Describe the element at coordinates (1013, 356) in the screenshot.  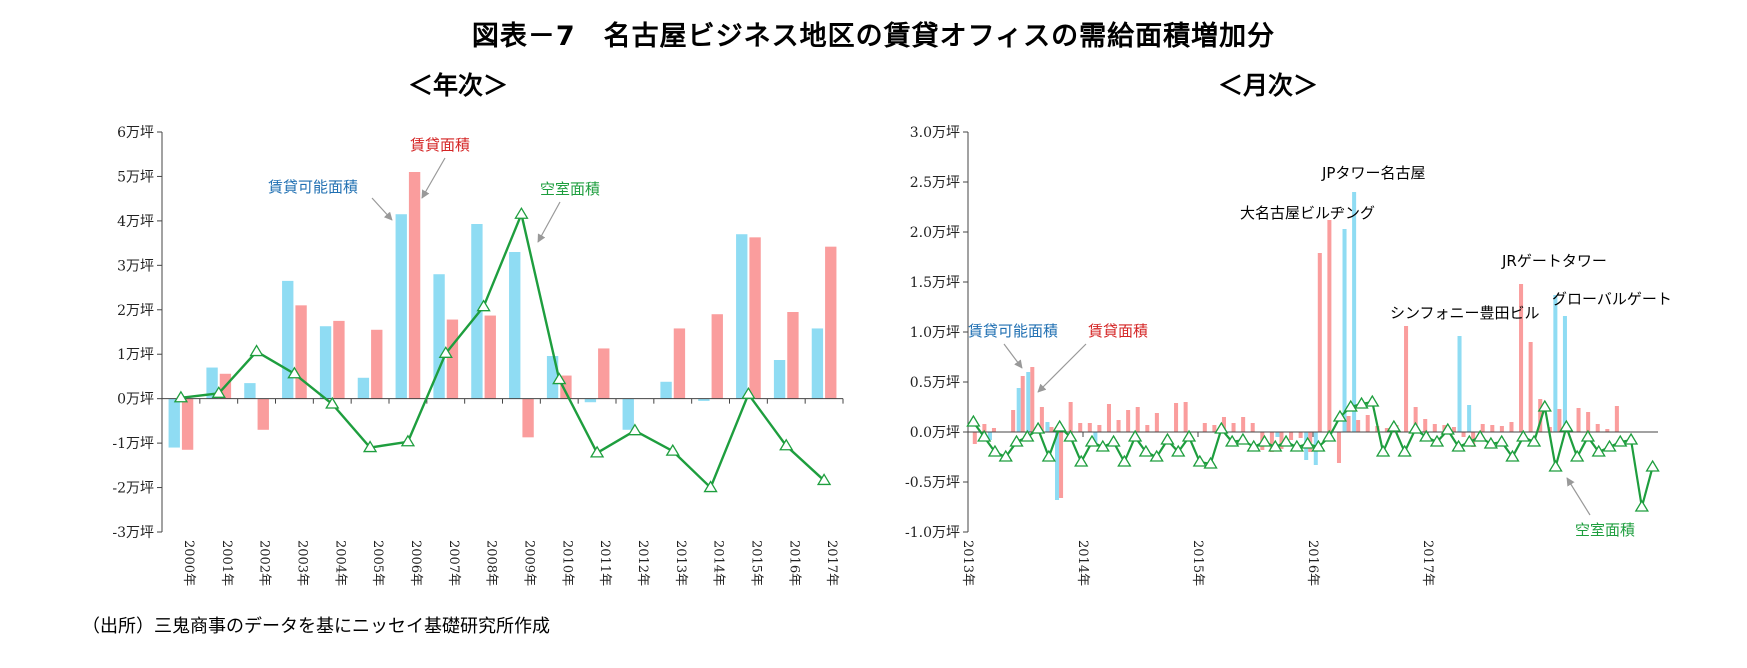
I see `monthly-arrow-available` at that location.